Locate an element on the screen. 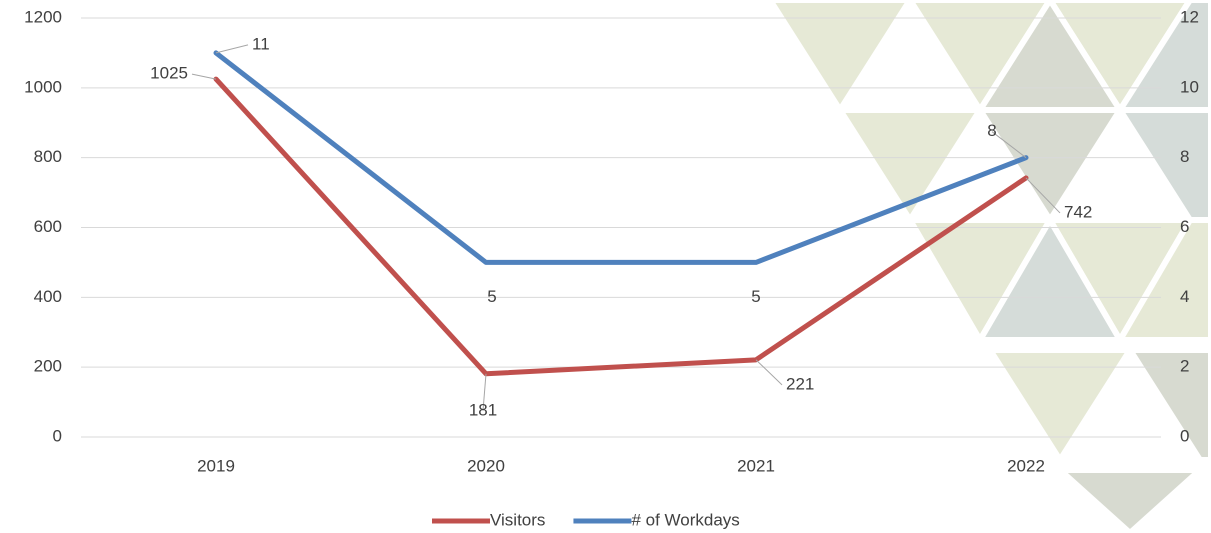  y-tick-label: 1200 is located at coordinates (43, 16).